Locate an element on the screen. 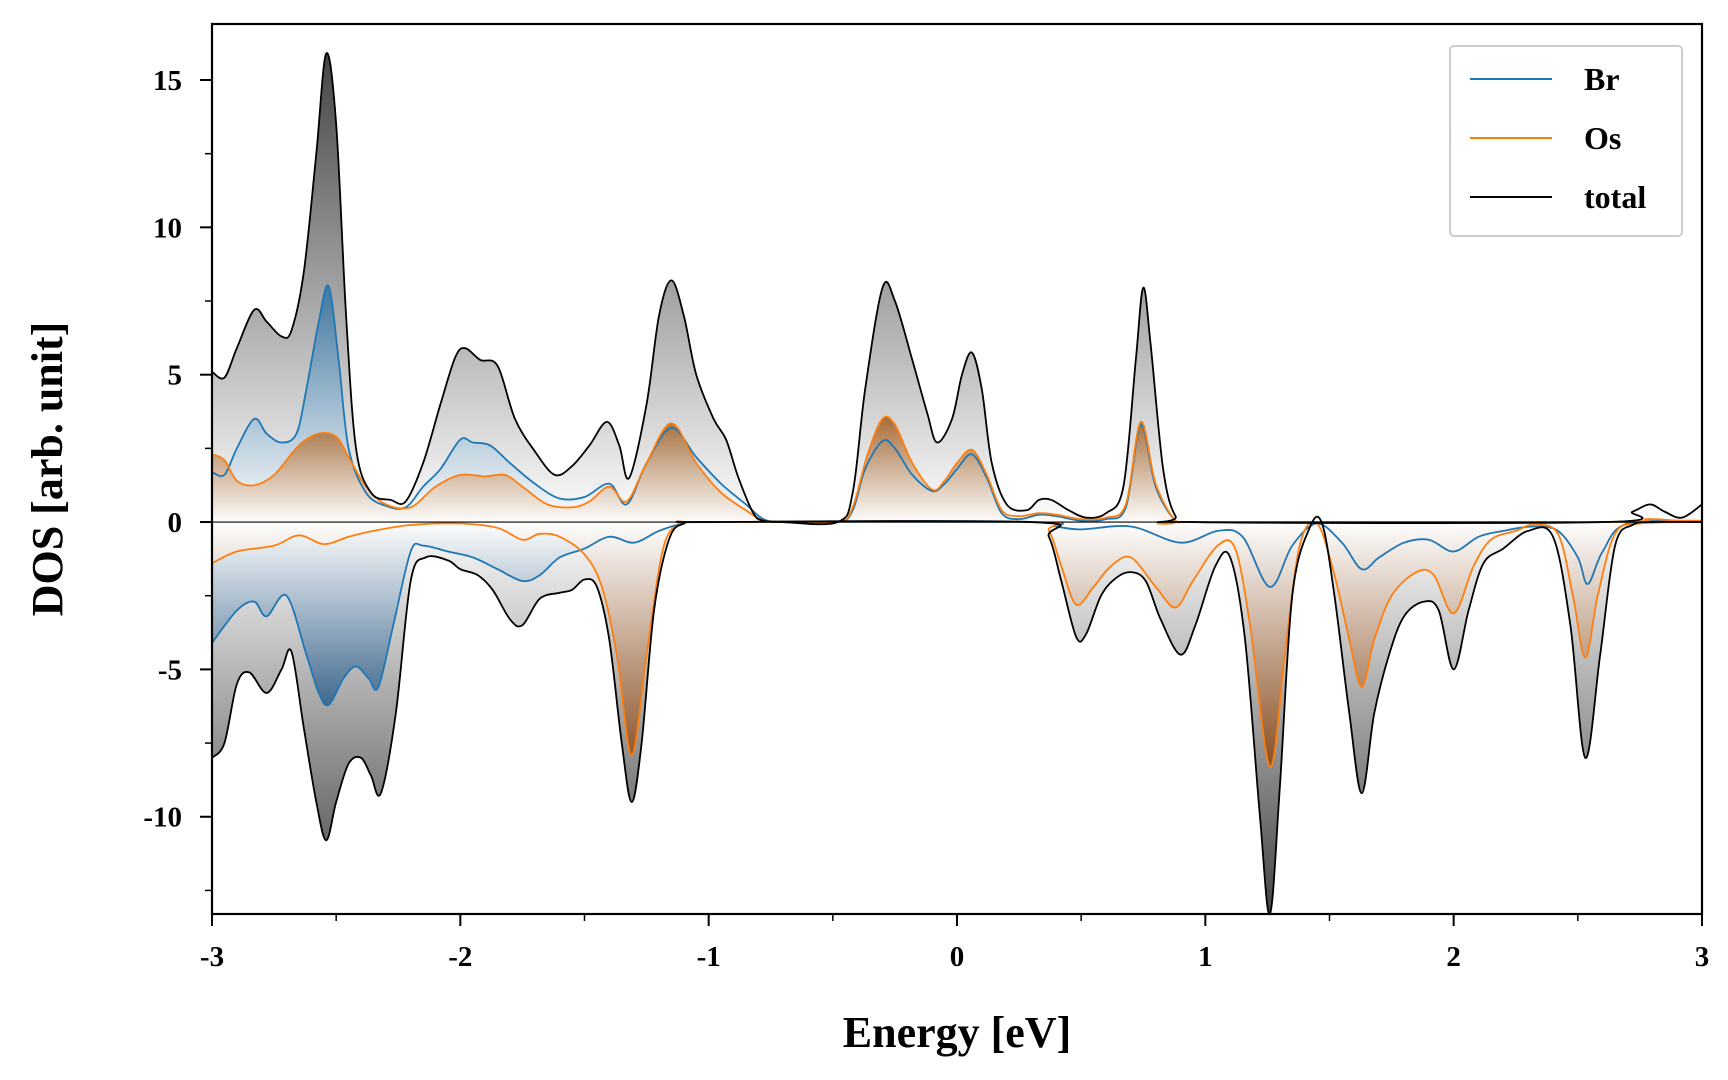  fill-br-down is located at coordinates (957, 613).